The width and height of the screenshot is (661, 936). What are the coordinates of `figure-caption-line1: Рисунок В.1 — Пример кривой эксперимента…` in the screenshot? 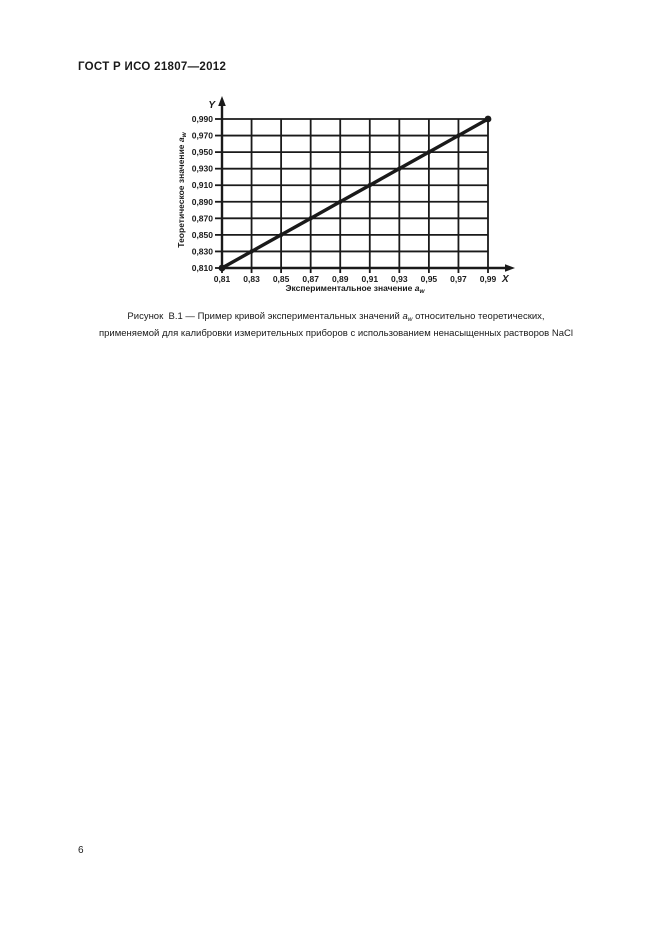 It's located at (265, 316).